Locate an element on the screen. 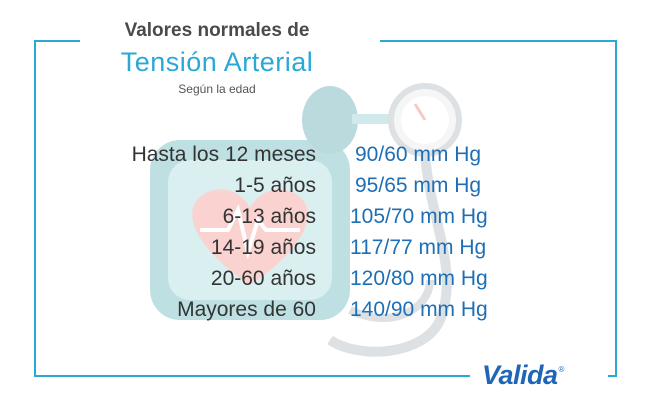 The width and height of the screenshot is (650, 405). pressure-value: 120/80 mm Hg is located at coordinates (419, 278).